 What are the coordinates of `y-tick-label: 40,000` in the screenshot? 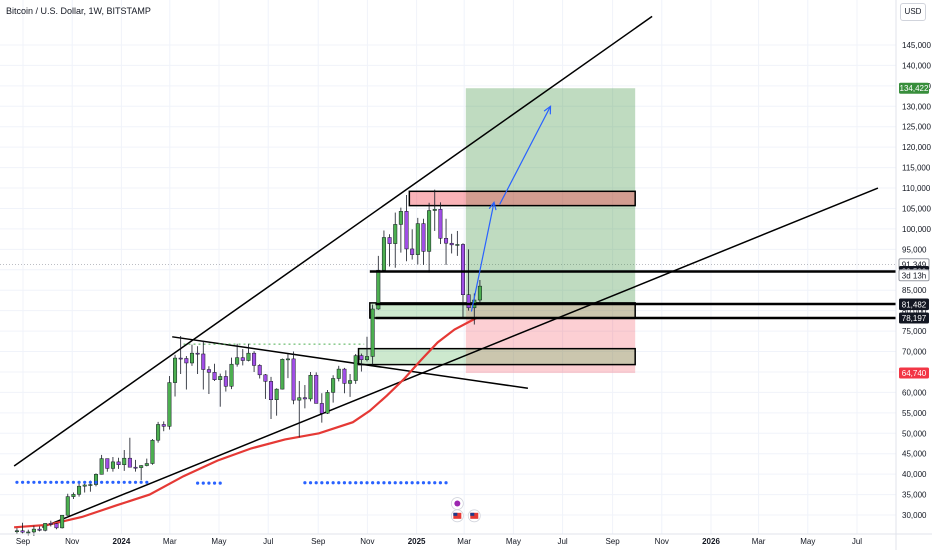 It's located at (914, 474).